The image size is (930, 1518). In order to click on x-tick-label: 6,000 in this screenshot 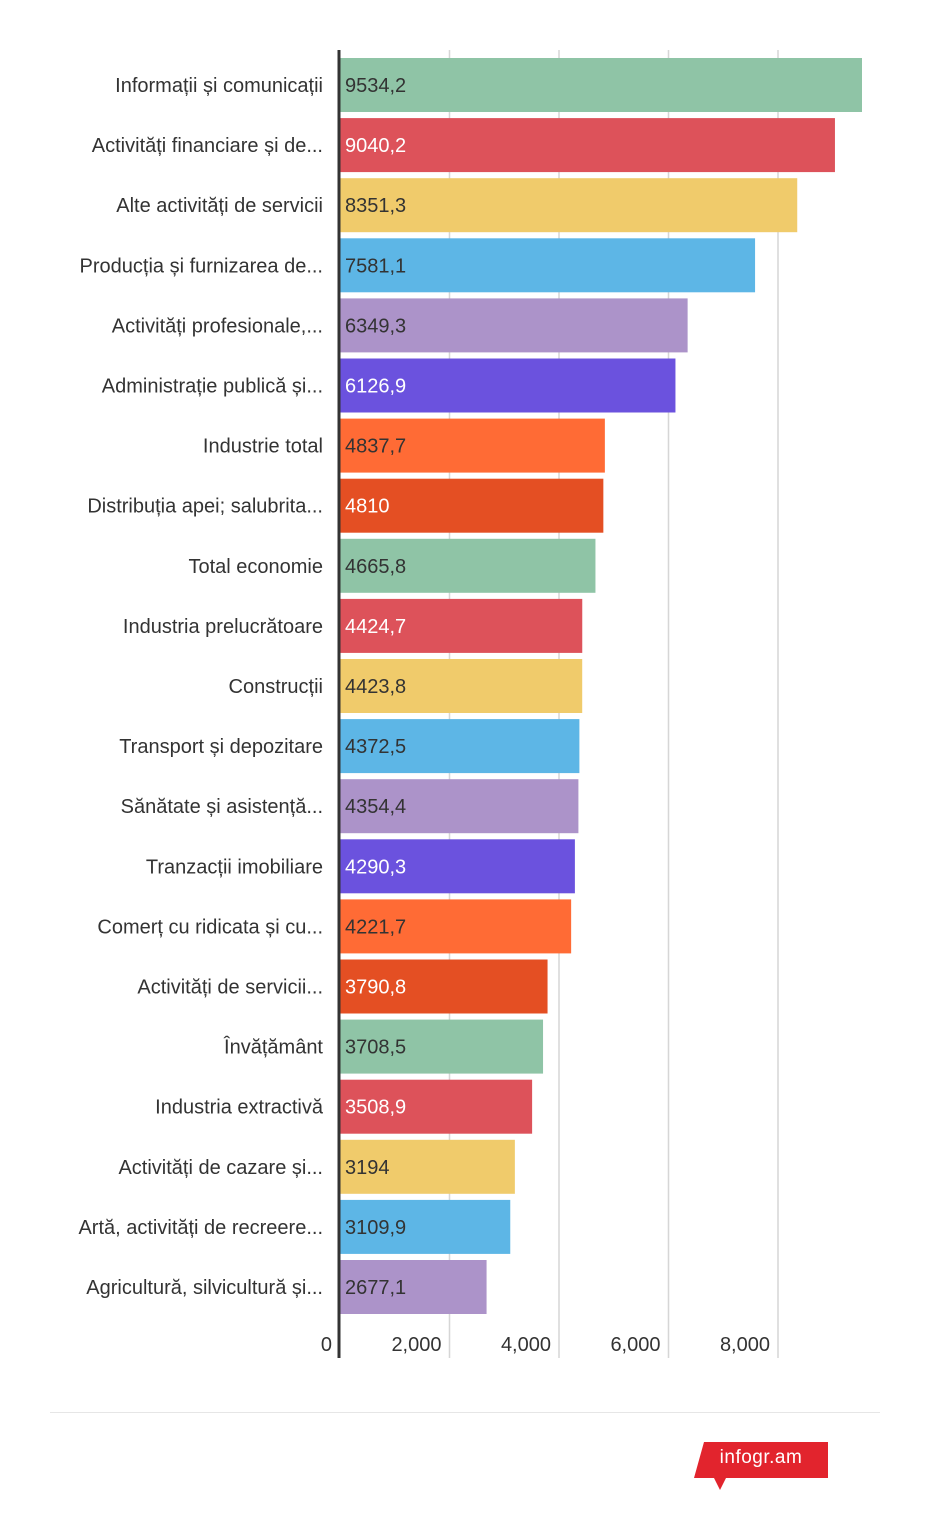, I will do `click(635, 1345)`.